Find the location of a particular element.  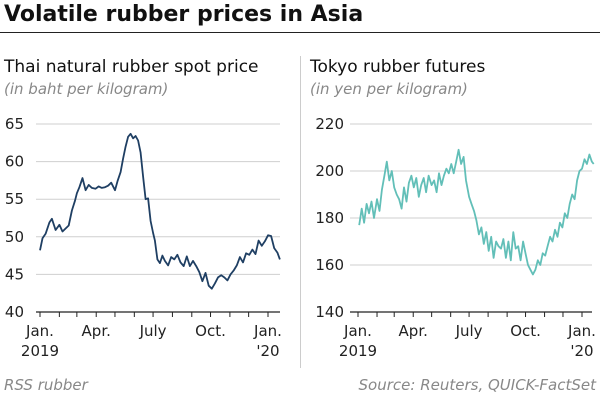

right-x-tick-year: '20 is located at coordinates (581, 351).